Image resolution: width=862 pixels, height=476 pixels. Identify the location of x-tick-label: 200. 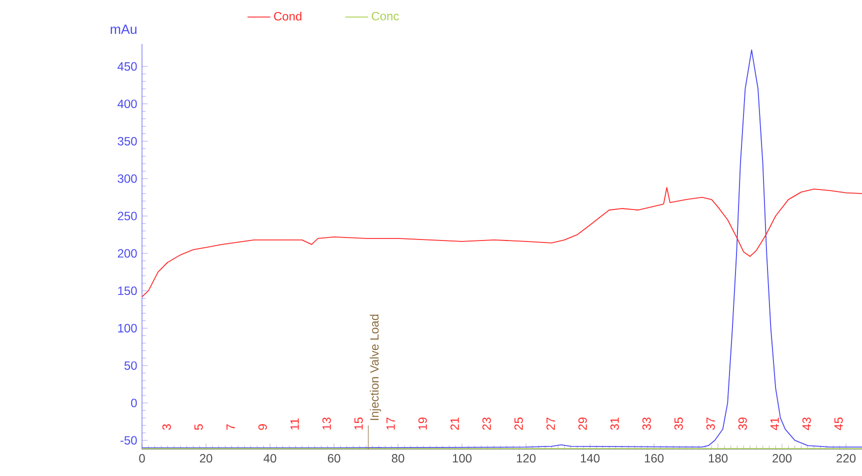
(782, 458).